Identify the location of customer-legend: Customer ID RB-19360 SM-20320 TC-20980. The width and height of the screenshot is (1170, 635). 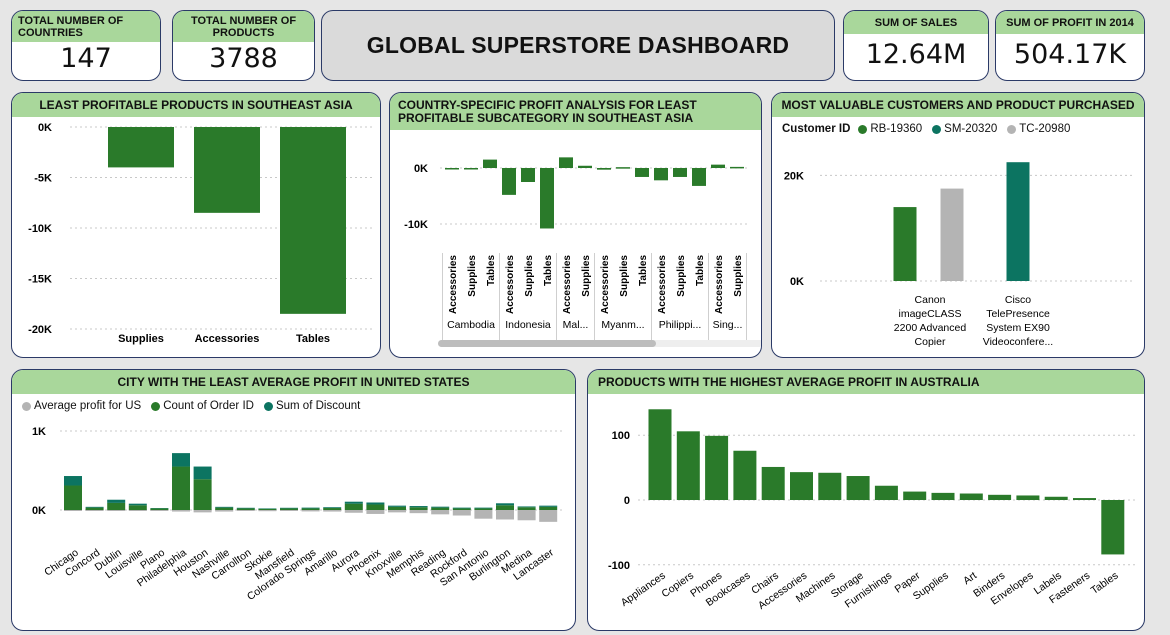
(929, 129).